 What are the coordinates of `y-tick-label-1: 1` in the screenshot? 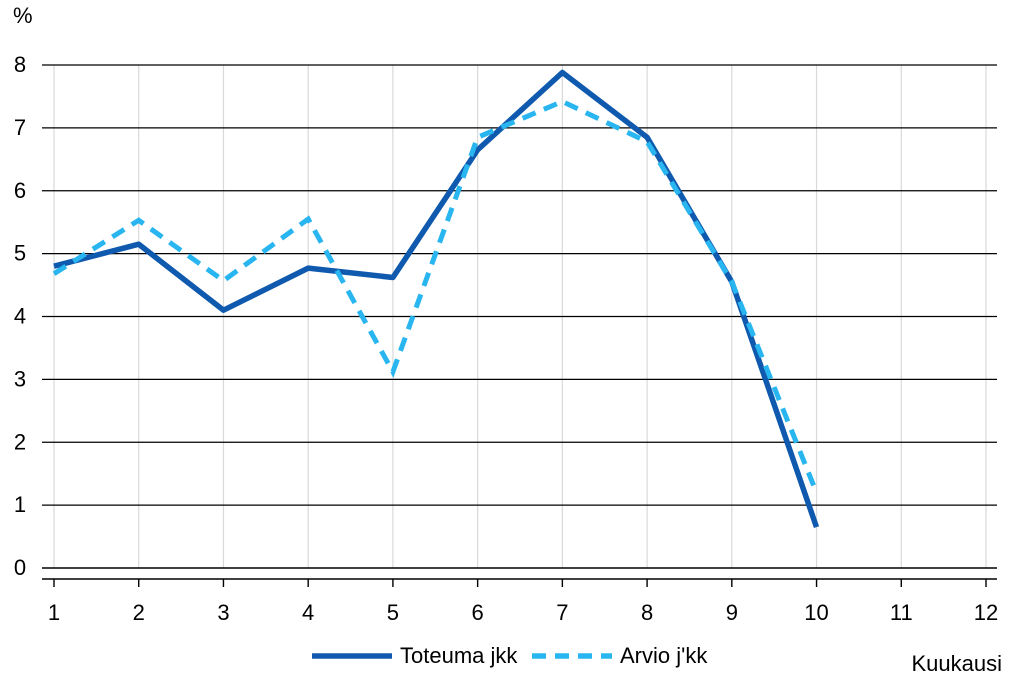 It's located at (20, 504).